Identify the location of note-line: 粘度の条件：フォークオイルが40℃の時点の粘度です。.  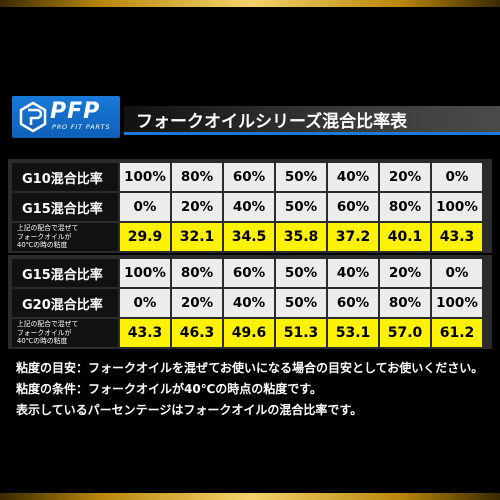
(169, 389).